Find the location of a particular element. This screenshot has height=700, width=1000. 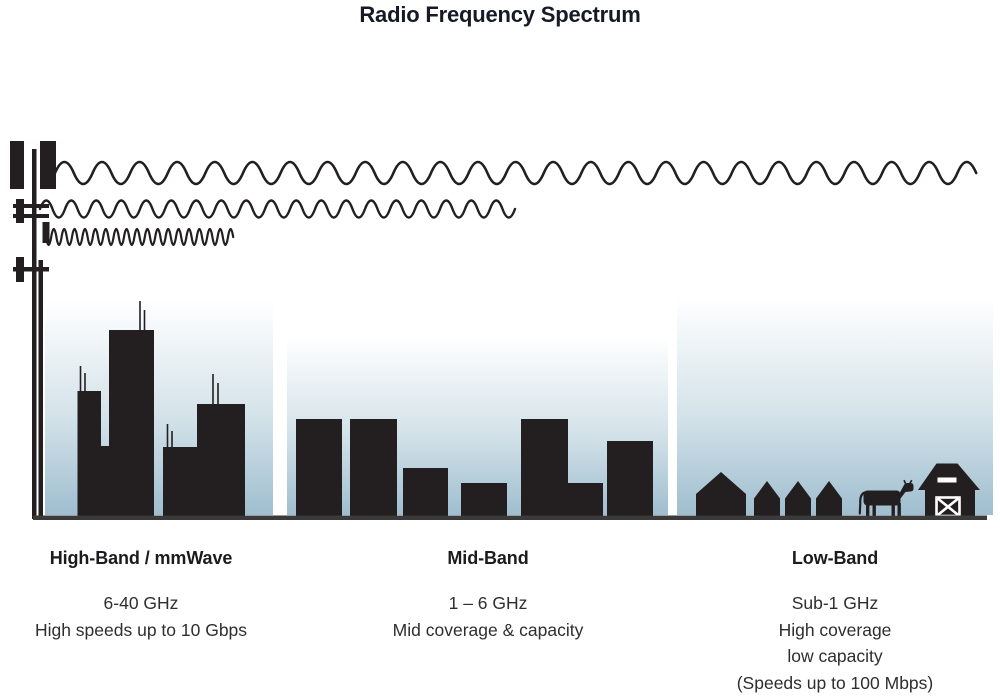

band-line: High coverage is located at coordinates (835, 629).